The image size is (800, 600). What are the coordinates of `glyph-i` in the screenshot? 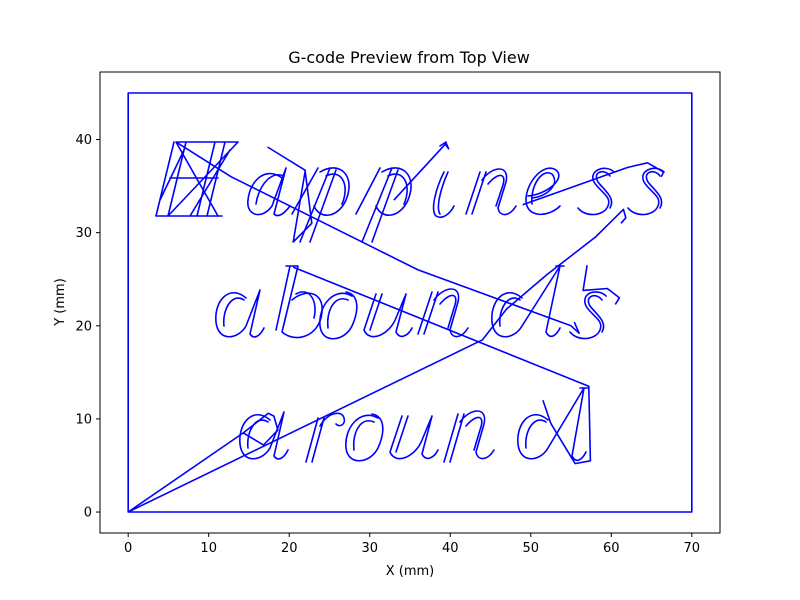 It's located at (443, 180).